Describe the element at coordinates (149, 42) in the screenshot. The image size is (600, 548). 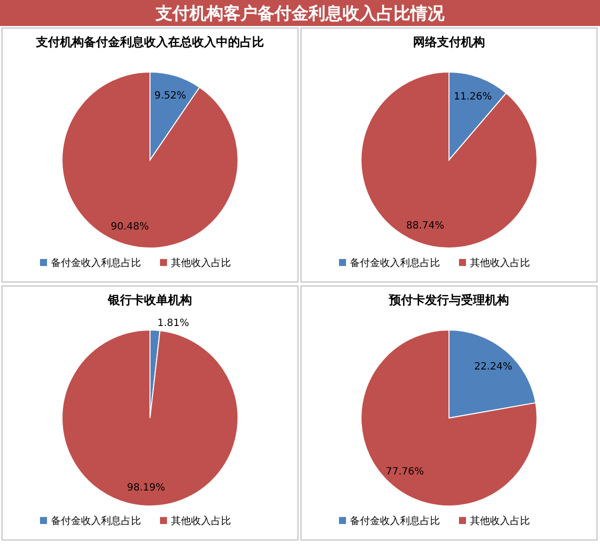
I see `chart-title: 支付机构备付金利息收入在总收入中的占比` at that location.